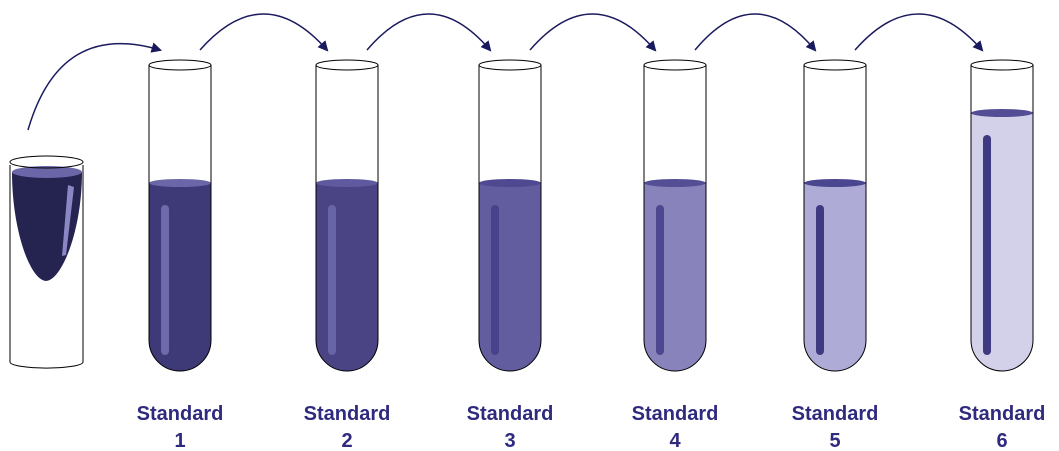 The width and height of the screenshot is (1059, 451). Describe the element at coordinates (179, 440) in the screenshot. I see `tube-number: 1` at that location.